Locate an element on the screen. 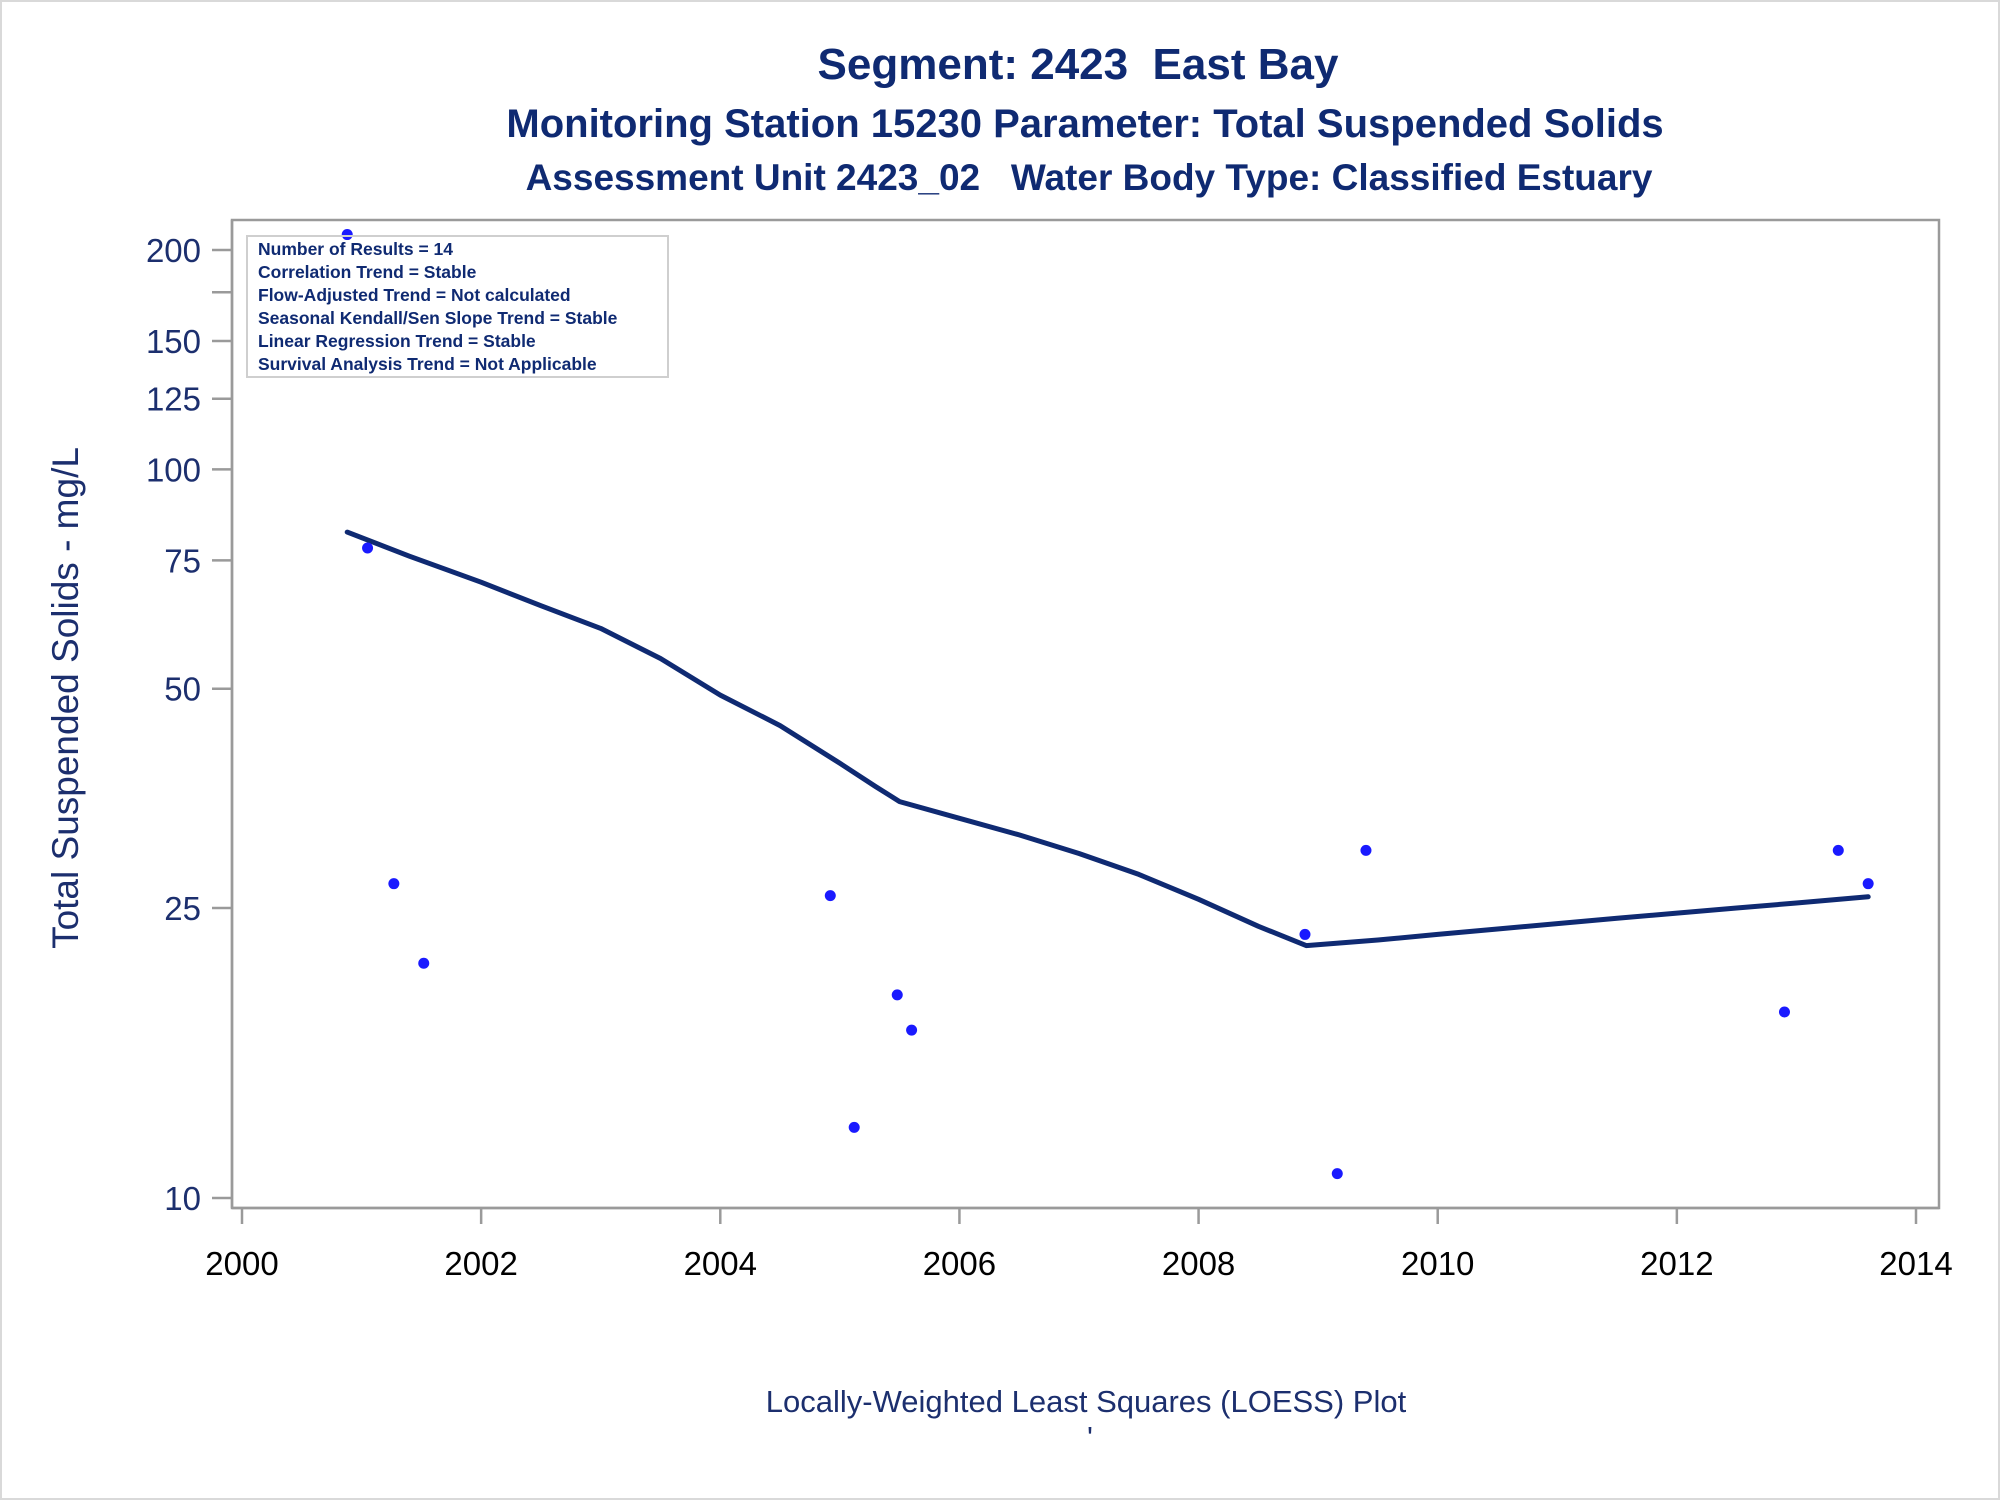 The image size is (2000, 1500). chart-title: Segment: 2423 East Bay is located at coordinates (1078, 64).